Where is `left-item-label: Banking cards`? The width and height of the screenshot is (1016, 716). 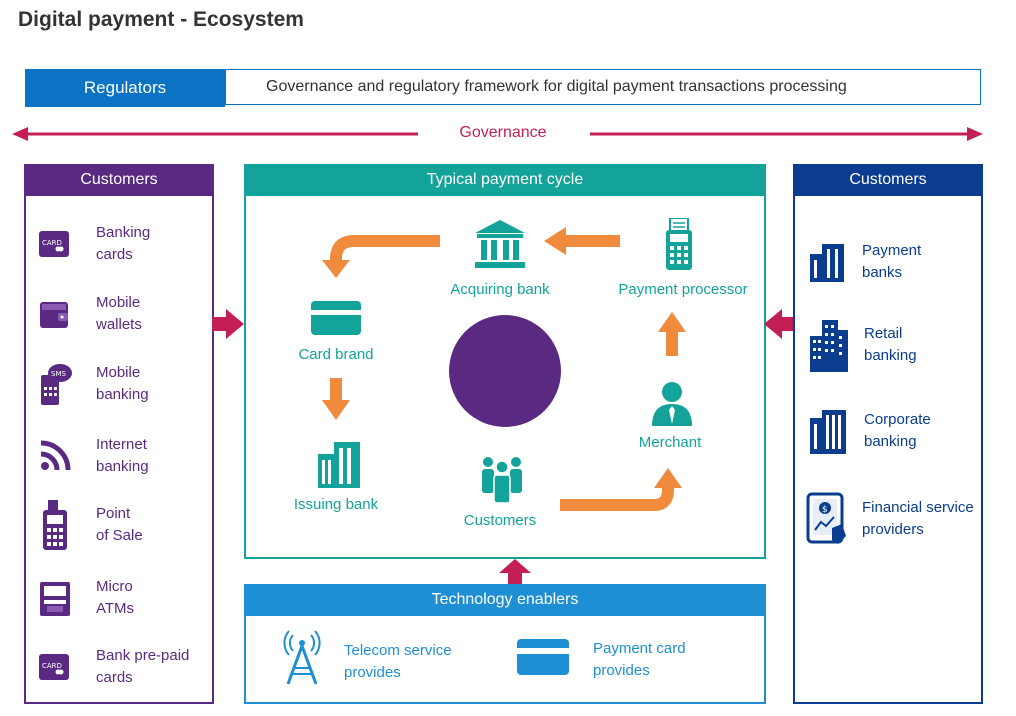
left-item-label: Banking cards is located at coordinates (123, 243).